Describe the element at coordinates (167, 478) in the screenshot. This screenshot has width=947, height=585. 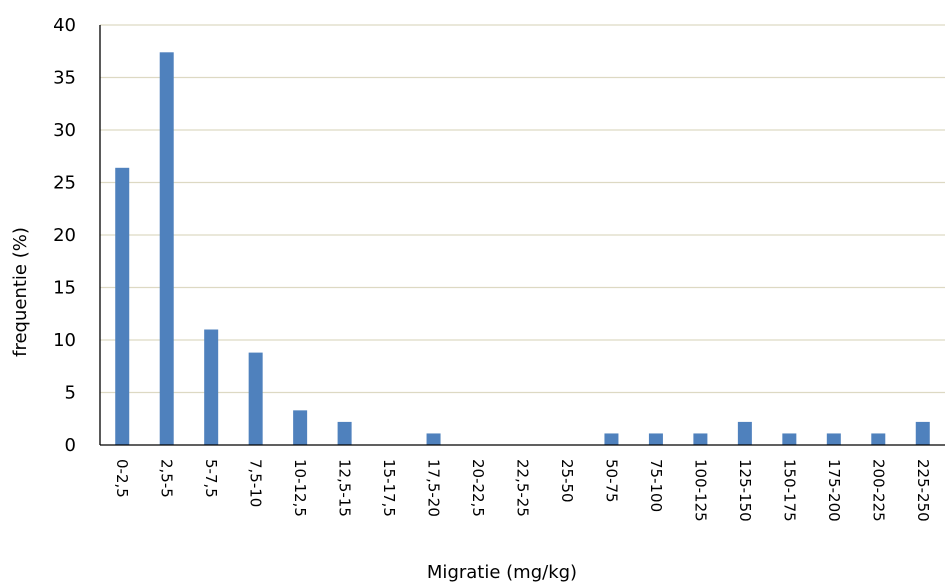
I see `x-tick-label: 2,5-5` at that location.